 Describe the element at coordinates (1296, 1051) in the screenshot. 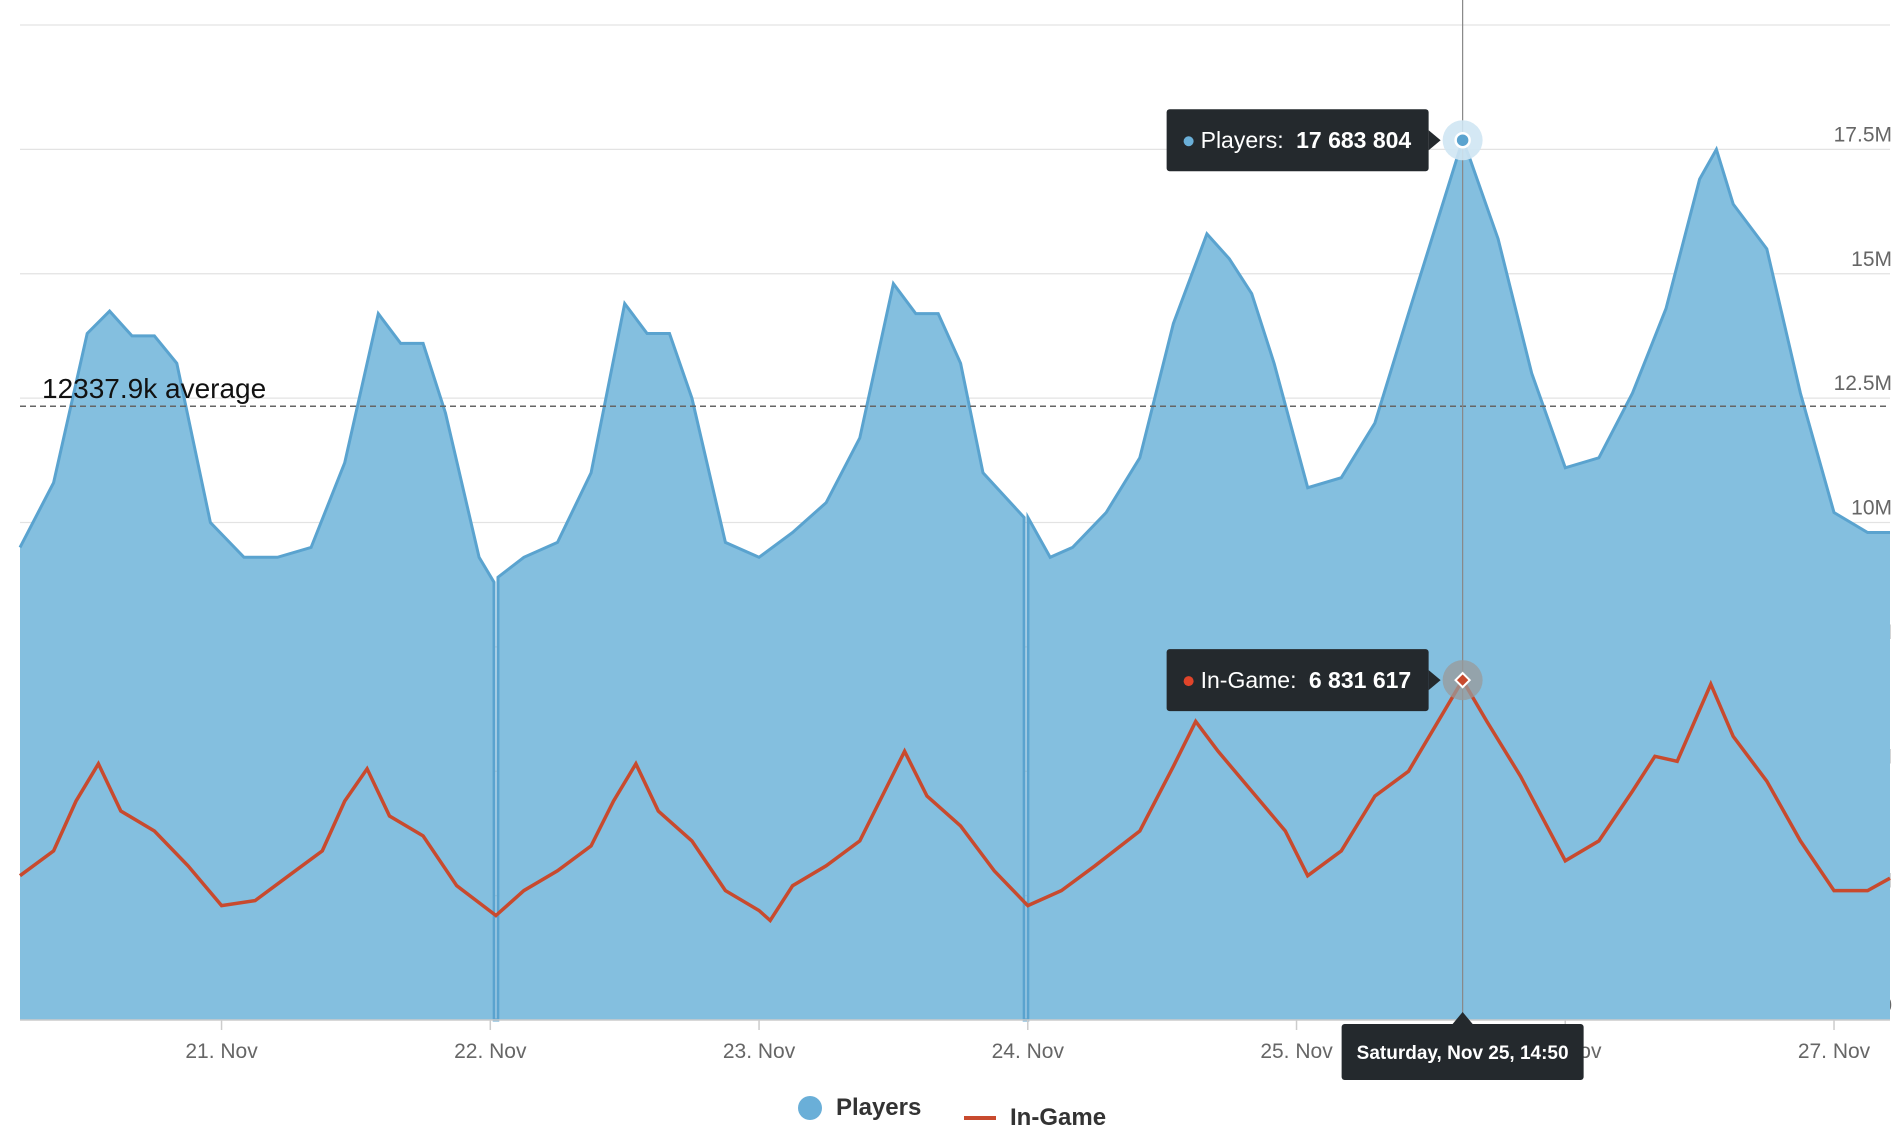

I see `x-tick-label: 25. Nov` at that location.